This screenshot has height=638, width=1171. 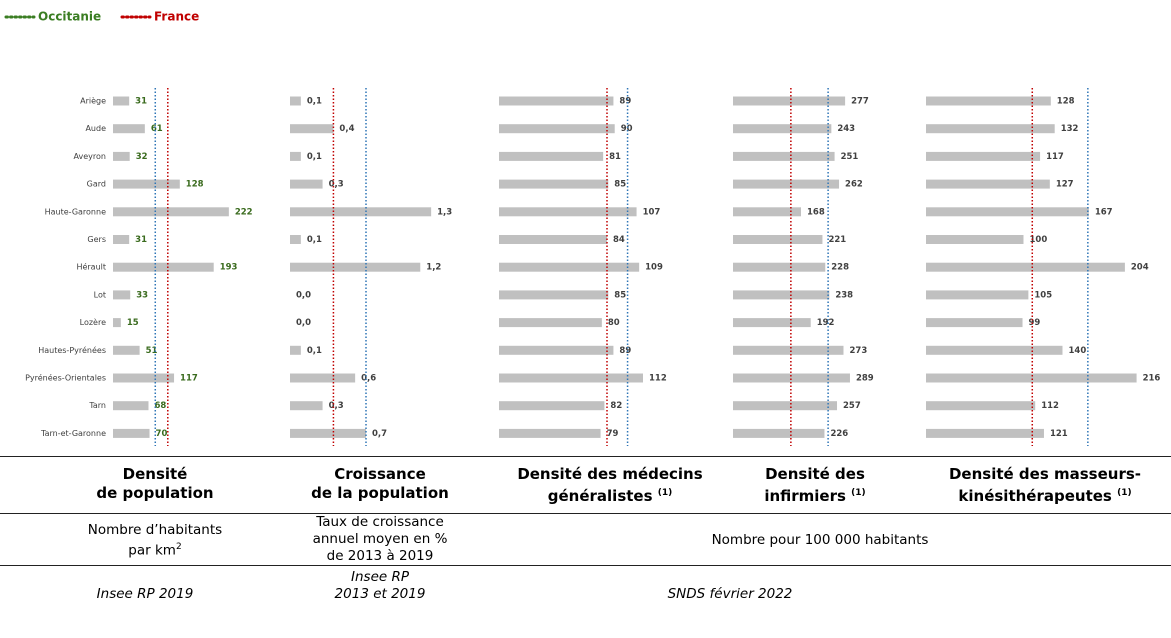 What do you see at coordinates (73, 433) in the screenshot?
I see `category-label: Tarn-et-Garonne` at bounding box center [73, 433].